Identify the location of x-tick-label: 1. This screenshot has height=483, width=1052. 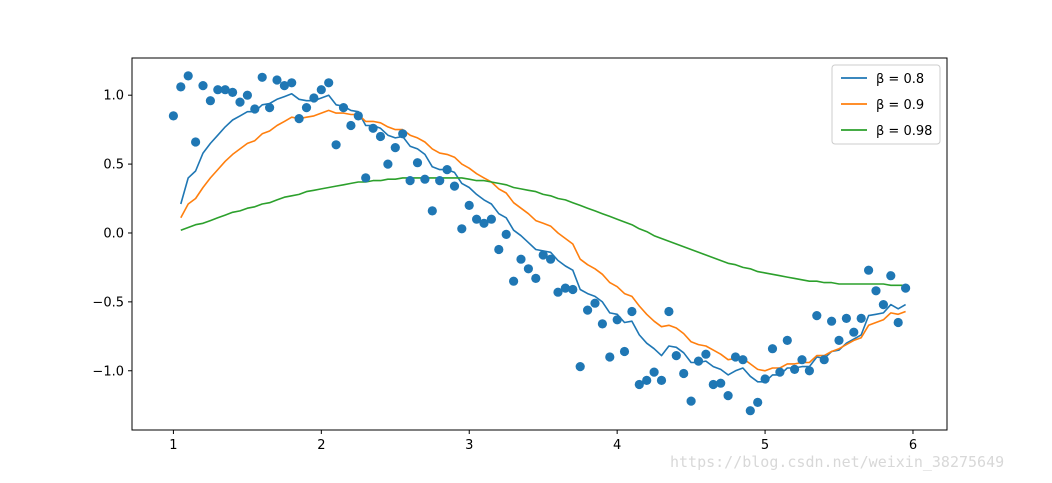
(173, 445).